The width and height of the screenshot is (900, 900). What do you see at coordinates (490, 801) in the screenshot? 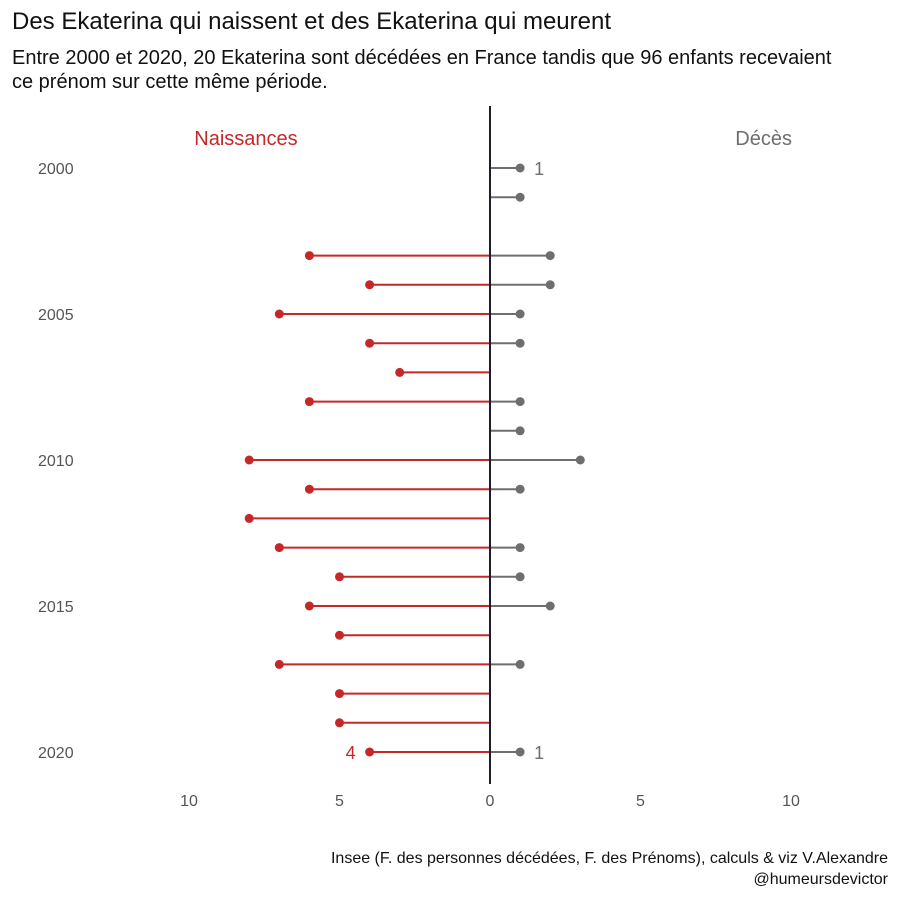
I see `x-tick-label: 0` at bounding box center [490, 801].